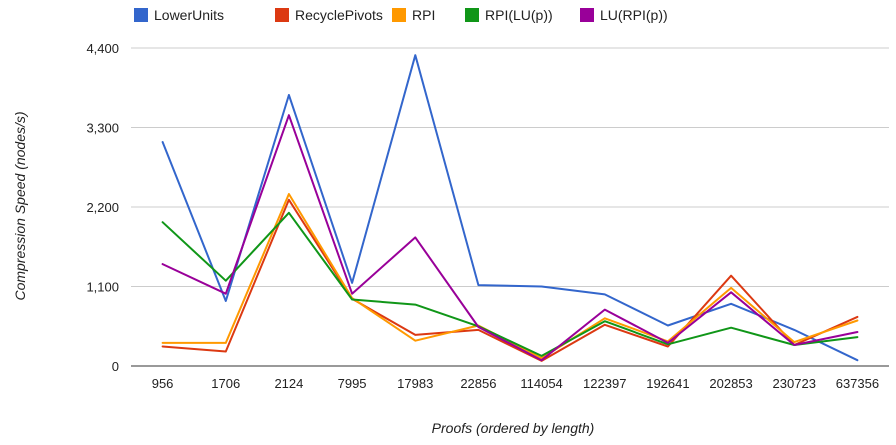  What do you see at coordinates (102, 128) in the screenshot?
I see `y-tick-label: 3,300` at bounding box center [102, 128].